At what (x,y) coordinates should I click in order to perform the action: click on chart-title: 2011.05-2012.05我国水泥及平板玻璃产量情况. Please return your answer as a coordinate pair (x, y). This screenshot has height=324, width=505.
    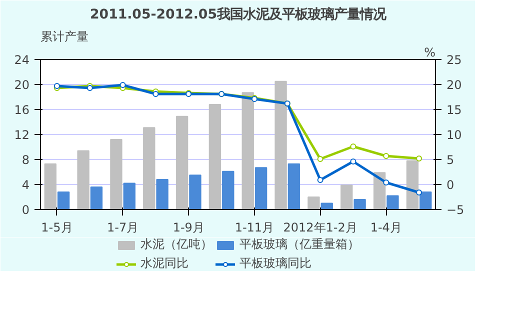
    Looking at the image, I should click on (238, 14).